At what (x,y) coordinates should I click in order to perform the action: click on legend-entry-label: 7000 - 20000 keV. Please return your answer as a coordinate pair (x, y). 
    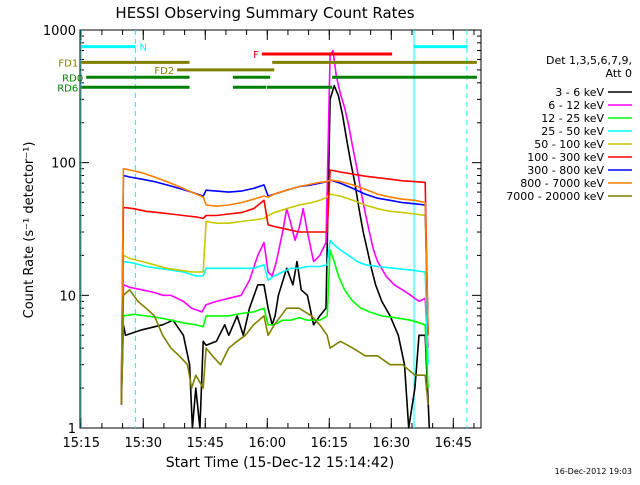
    Looking at the image, I should click on (555, 196).